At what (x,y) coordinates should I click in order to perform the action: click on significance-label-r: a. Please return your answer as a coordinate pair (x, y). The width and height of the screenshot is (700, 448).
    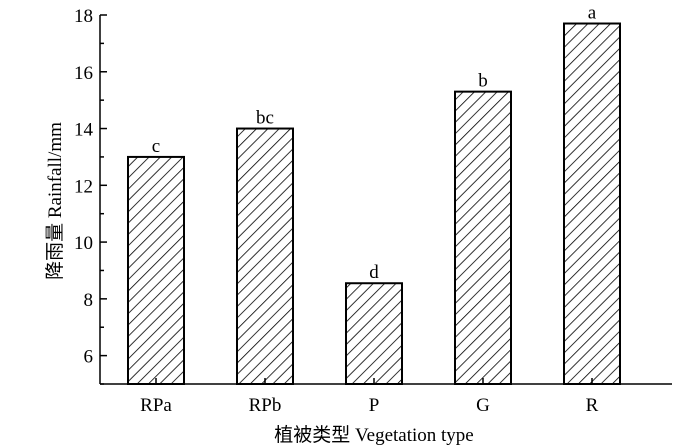
    Looking at the image, I should click on (592, 13).